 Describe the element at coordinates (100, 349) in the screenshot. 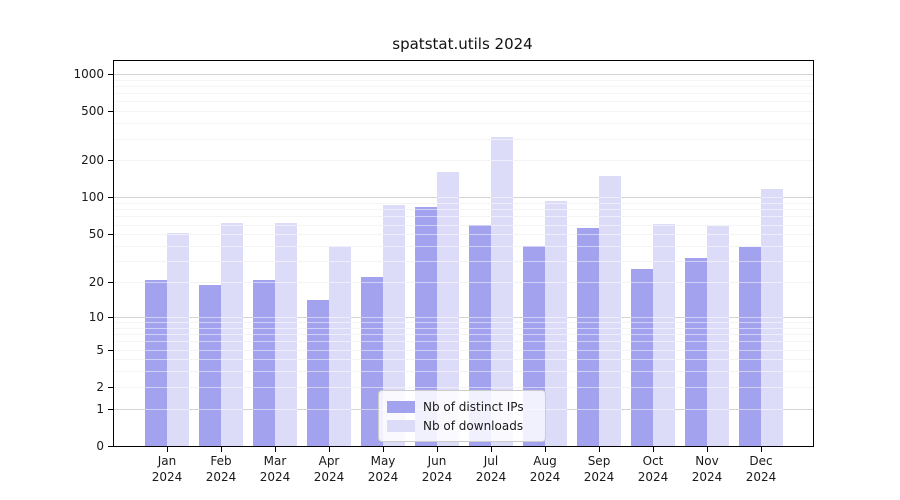

I see `y-axis-tick-label: 5` at that location.